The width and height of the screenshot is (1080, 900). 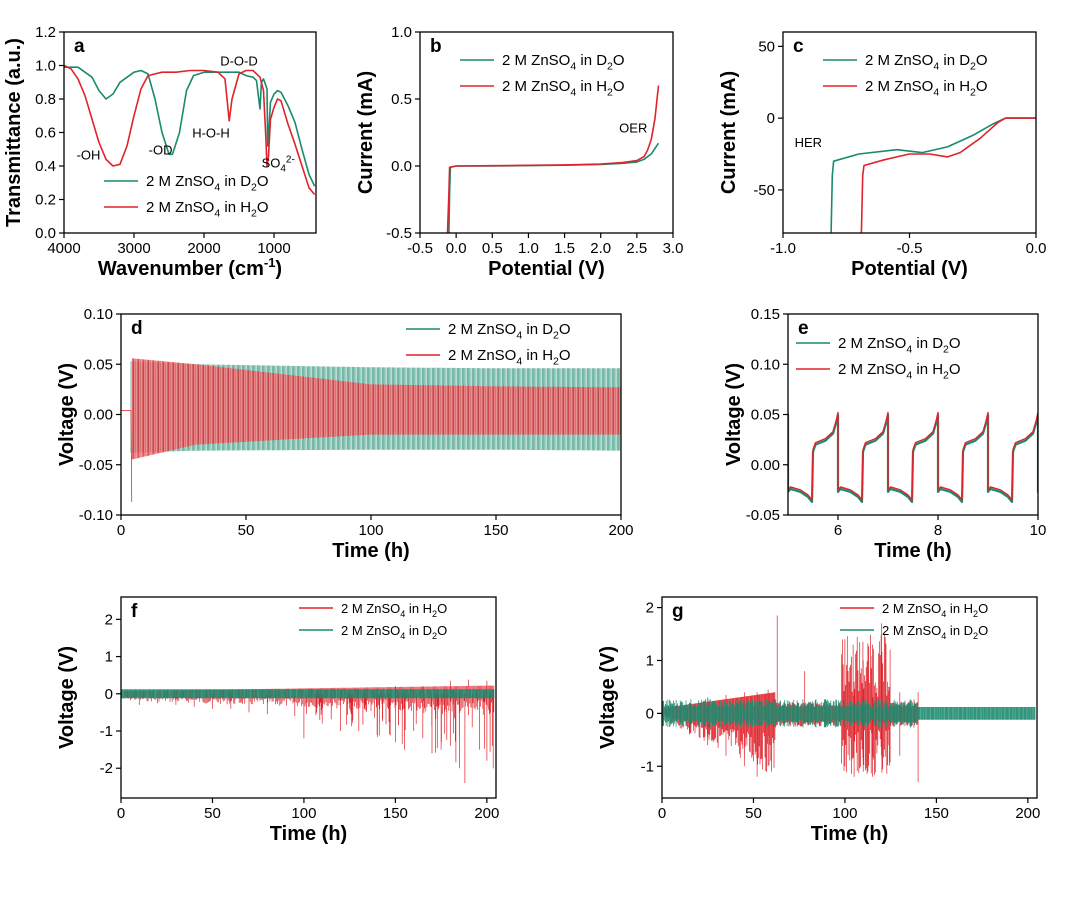 I want to click on panel-letter: d, so click(x=137, y=328).